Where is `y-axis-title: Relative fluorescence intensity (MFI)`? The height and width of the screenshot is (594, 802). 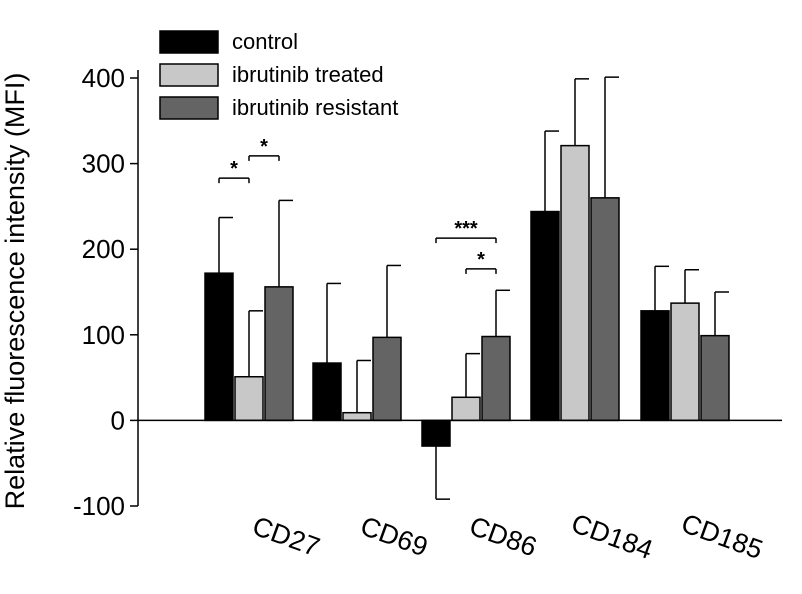
y-axis-title: Relative fluorescence intensity (MFI) is located at coordinates (15, 291).